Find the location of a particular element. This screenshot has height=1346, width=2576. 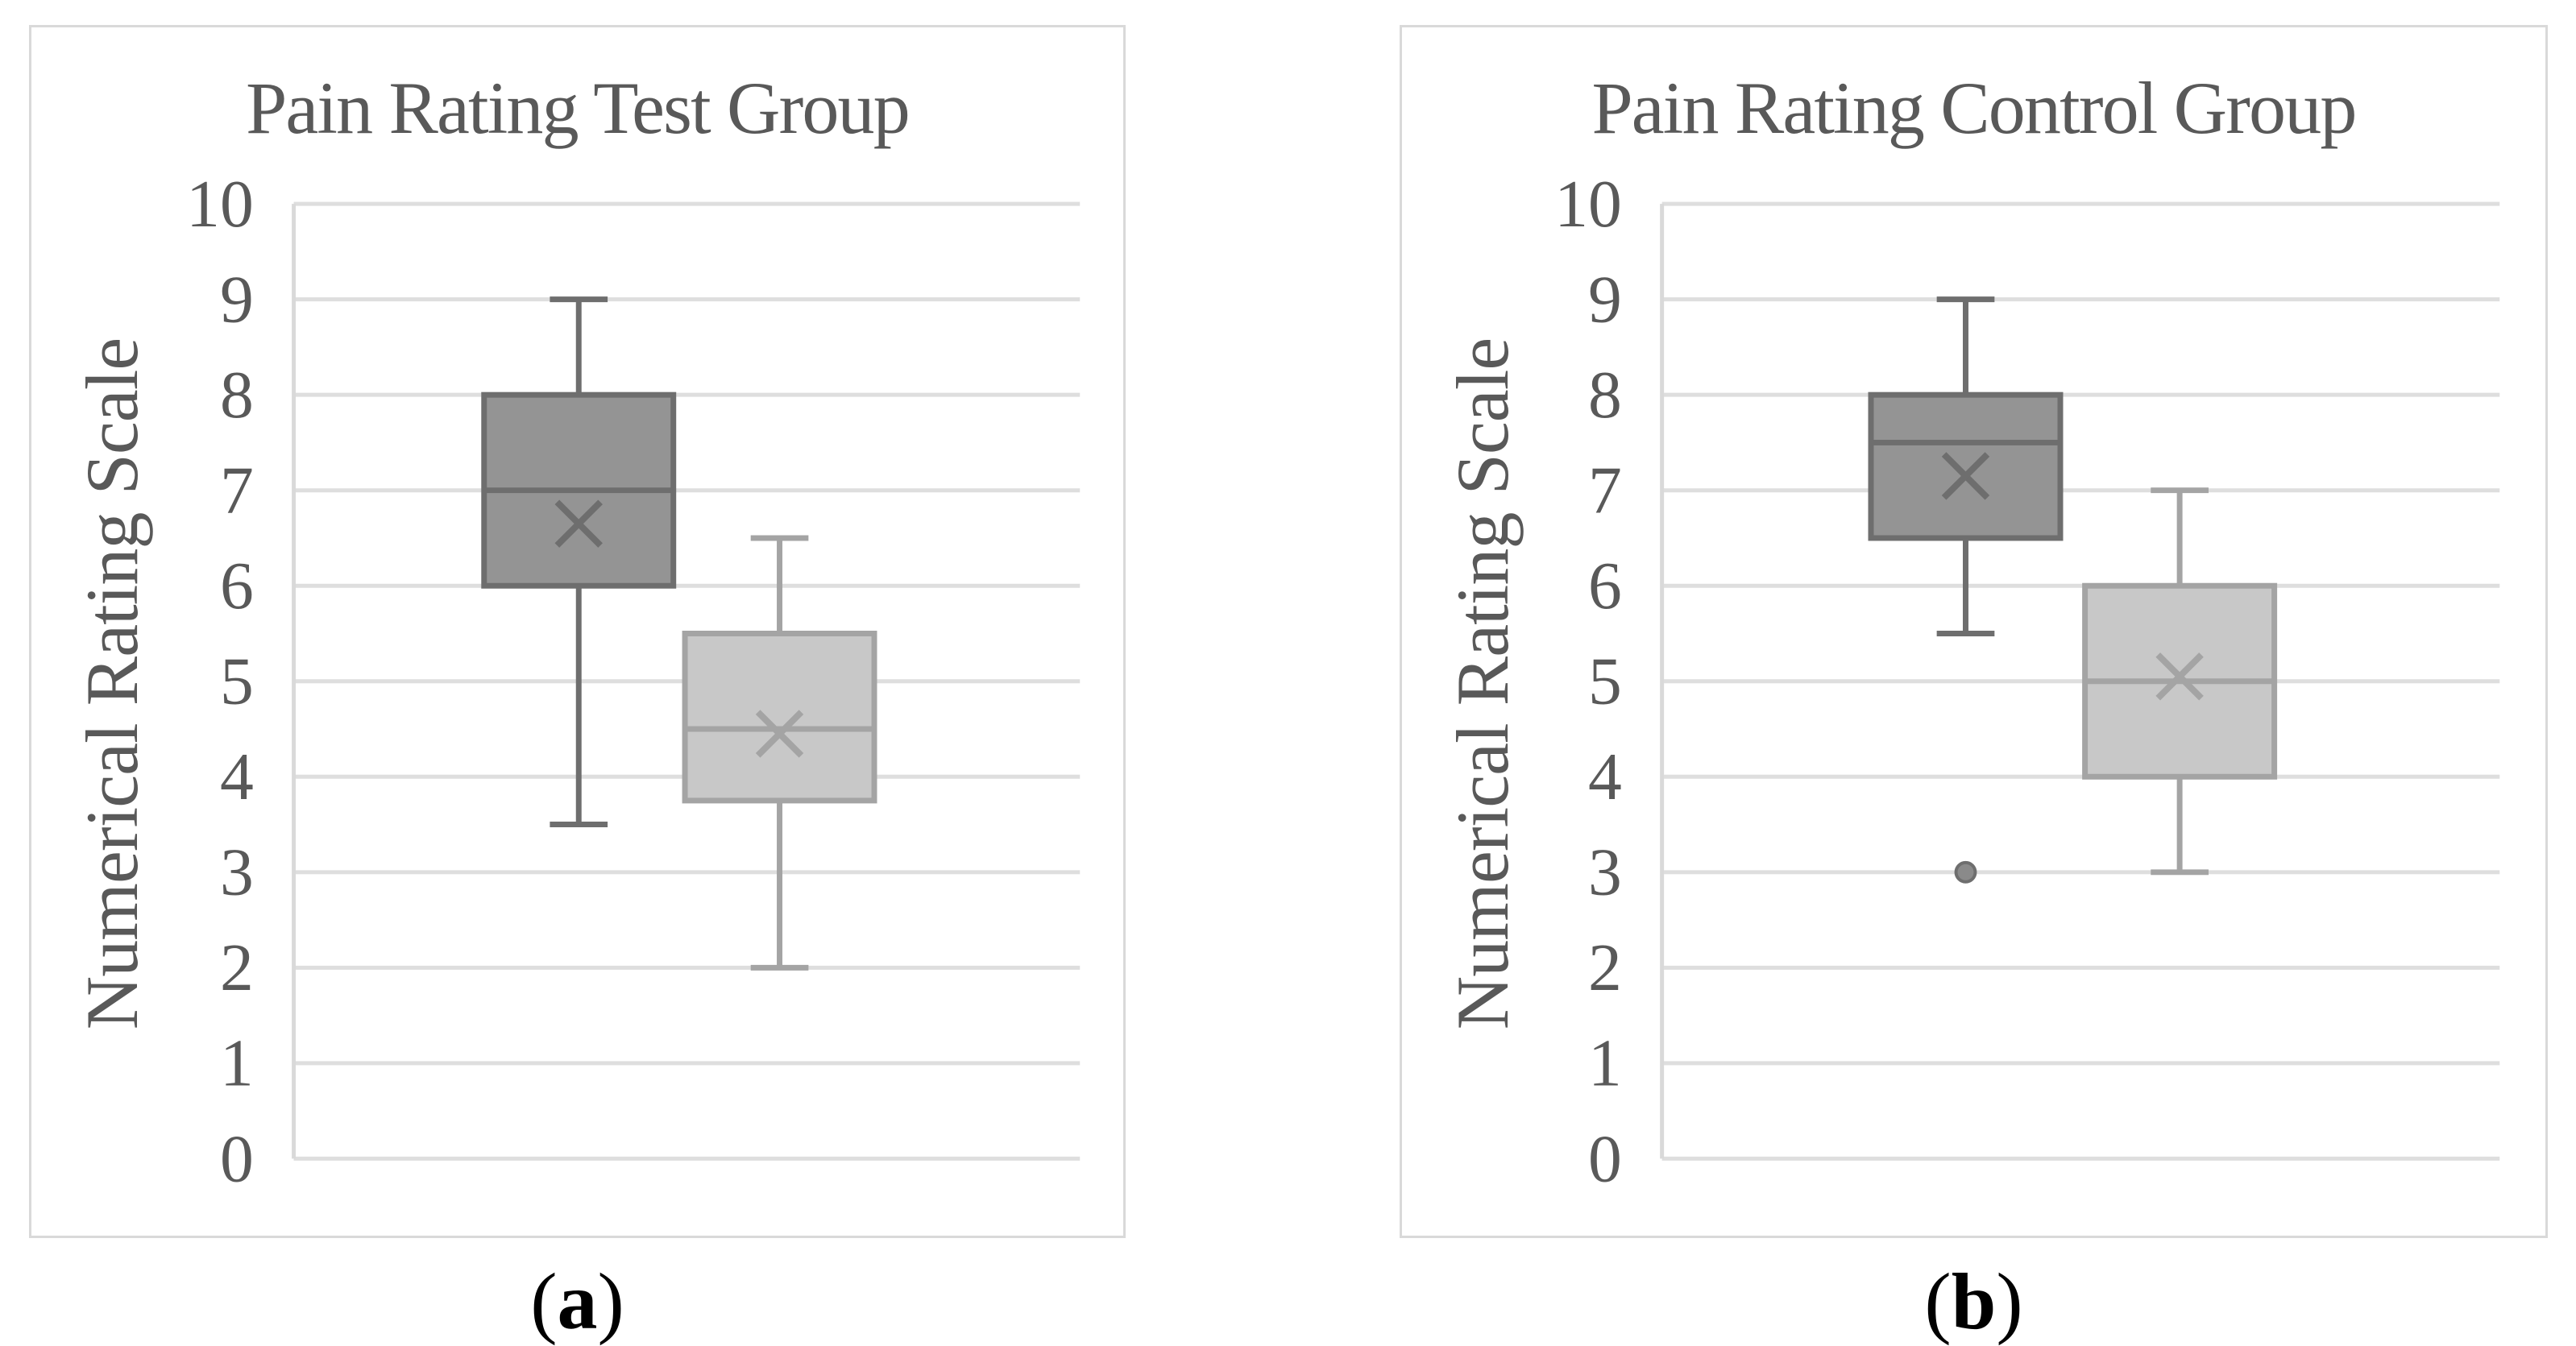

y-axis-title-a: Numerical Rating Scale is located at coordinates (112, 684).